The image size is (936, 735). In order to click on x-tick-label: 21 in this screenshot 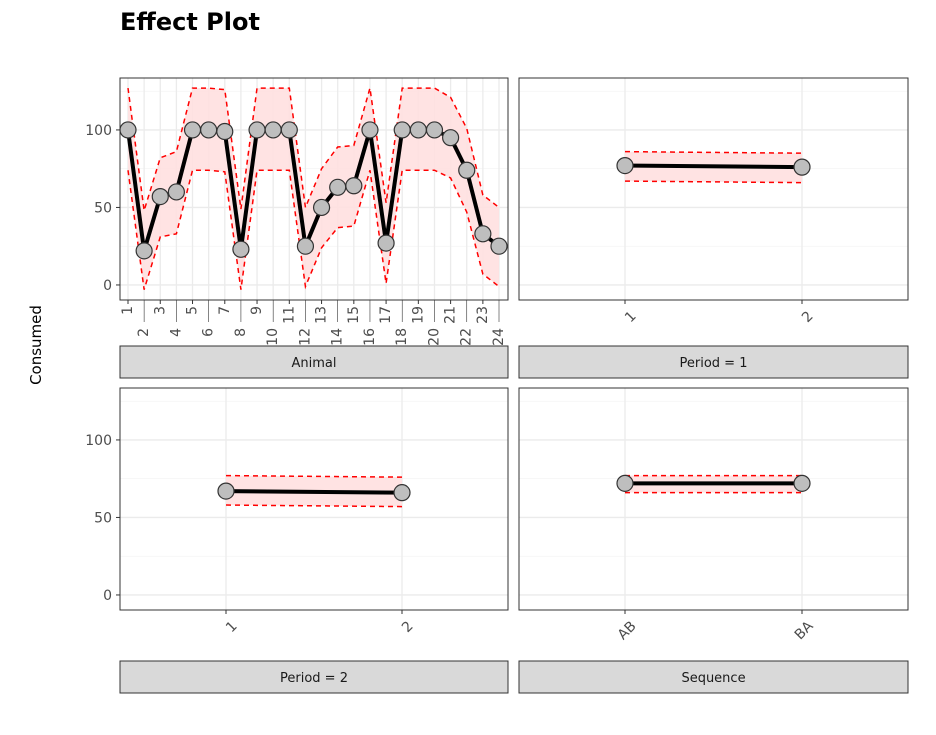, I will do `click(451, 315)`.